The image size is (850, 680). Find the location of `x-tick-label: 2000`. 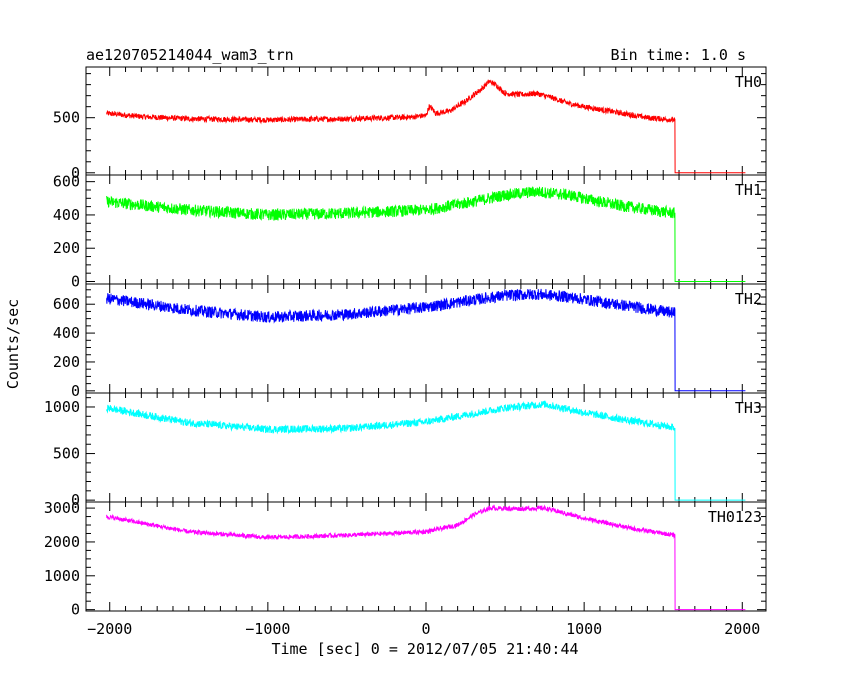

x-tick-label: 2000 is located at coordinates (742, 629).